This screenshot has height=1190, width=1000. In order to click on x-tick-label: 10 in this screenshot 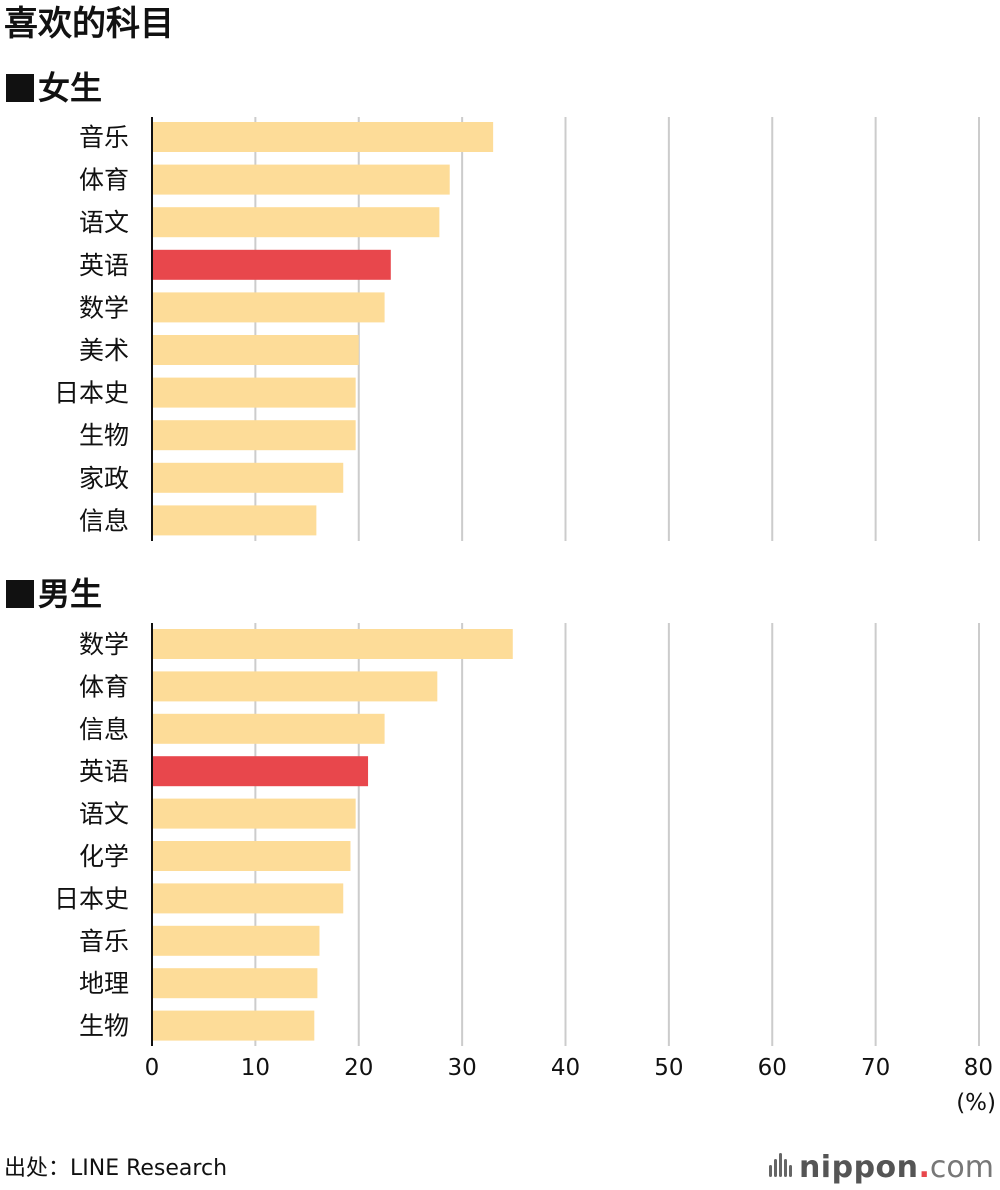, I will do `click(255, 1068)`.